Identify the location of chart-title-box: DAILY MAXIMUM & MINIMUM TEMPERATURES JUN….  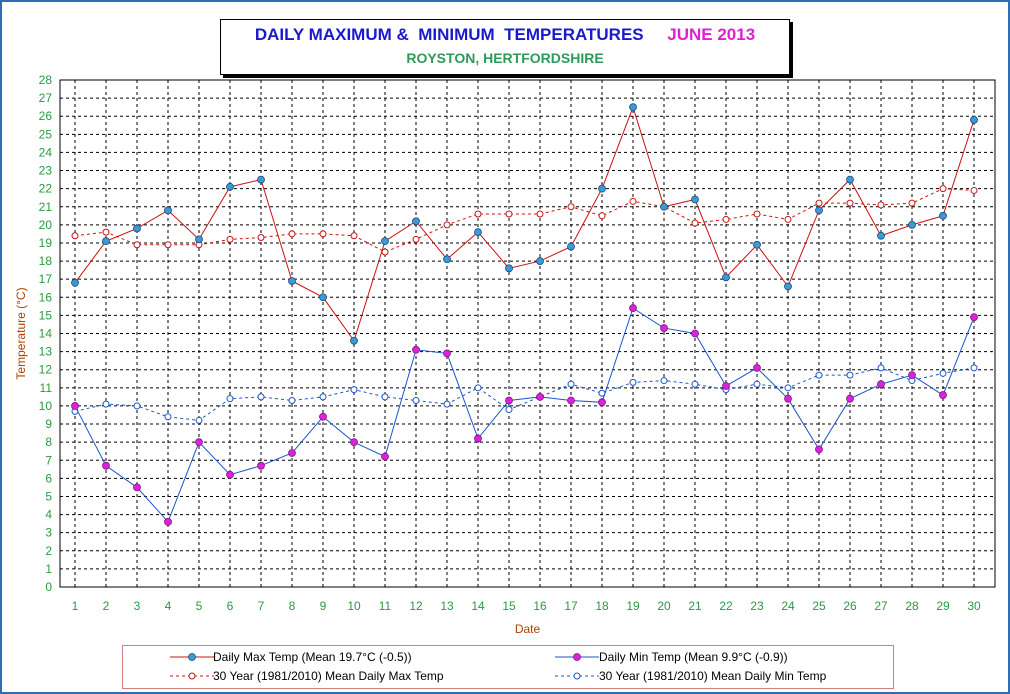
(505, 47).